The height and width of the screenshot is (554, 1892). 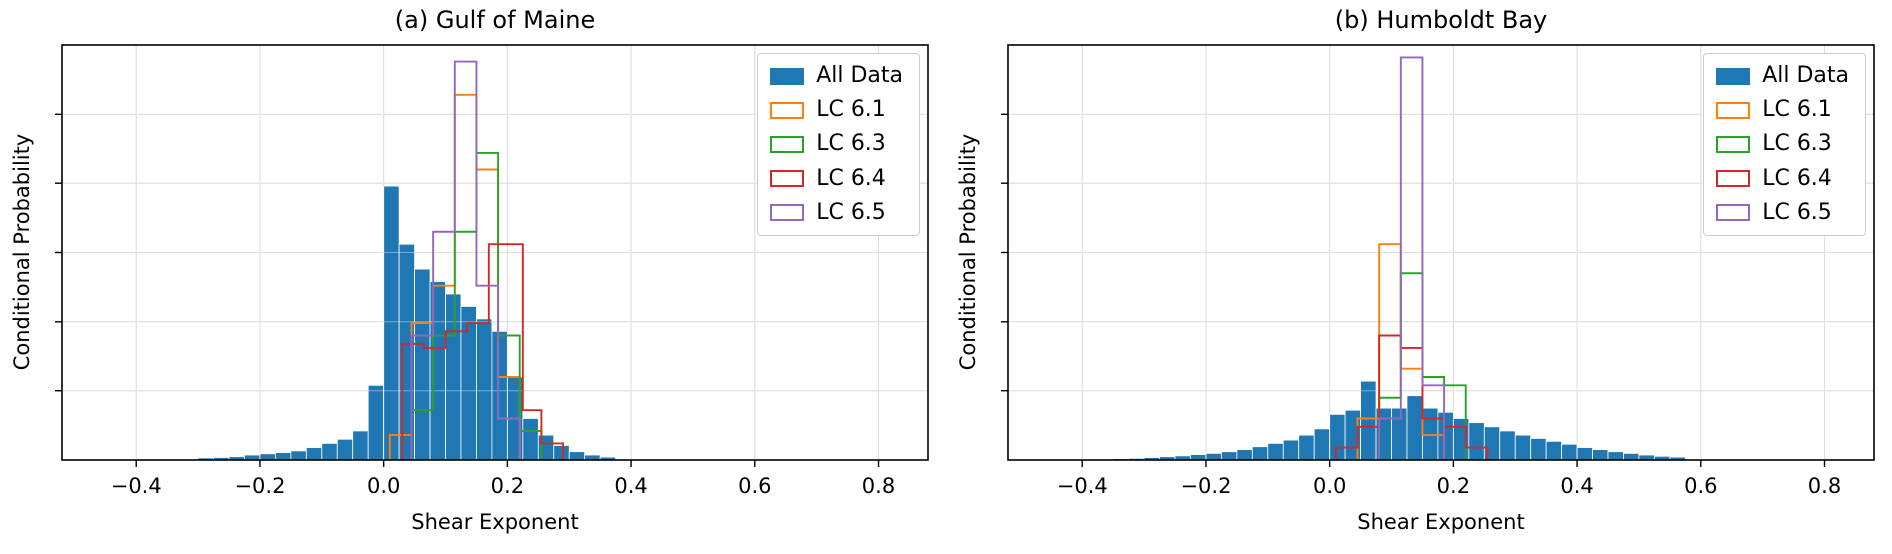 What do you see at coordinates (1441, 20) in the screenshot?
I see `subplot-b-title: (b) Humboldt Bay` at bounding box center [1441, 20].